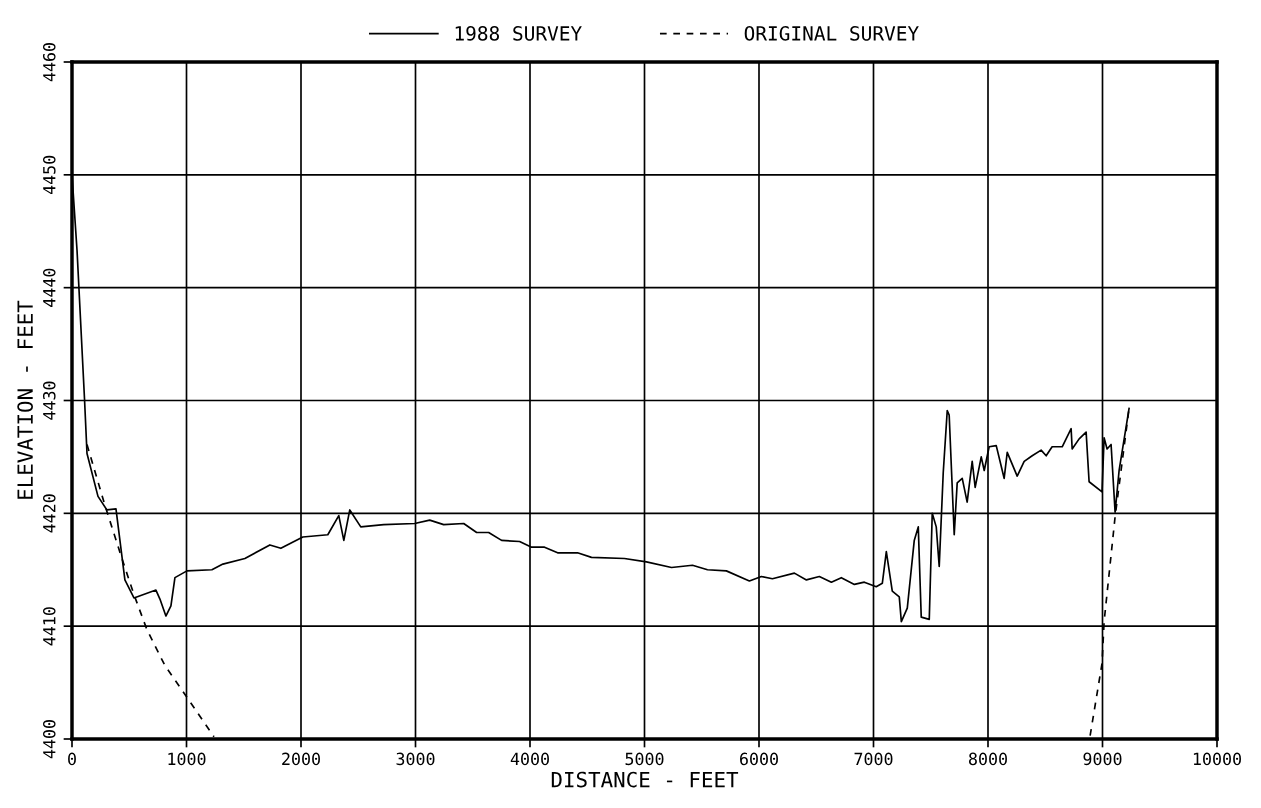 The height and width of the screenshot is (808, 1261). Describe the element at coordinates (49, 62) in the screenshot. I see `y-tick-label: 4460` at that location.